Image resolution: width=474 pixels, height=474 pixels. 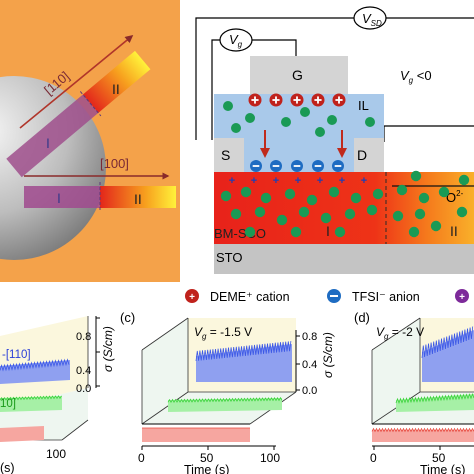 What do you see at coordinates (454, 231) in the screenshot?
I see `region-II-label: II` at bounding box center [454, 231].